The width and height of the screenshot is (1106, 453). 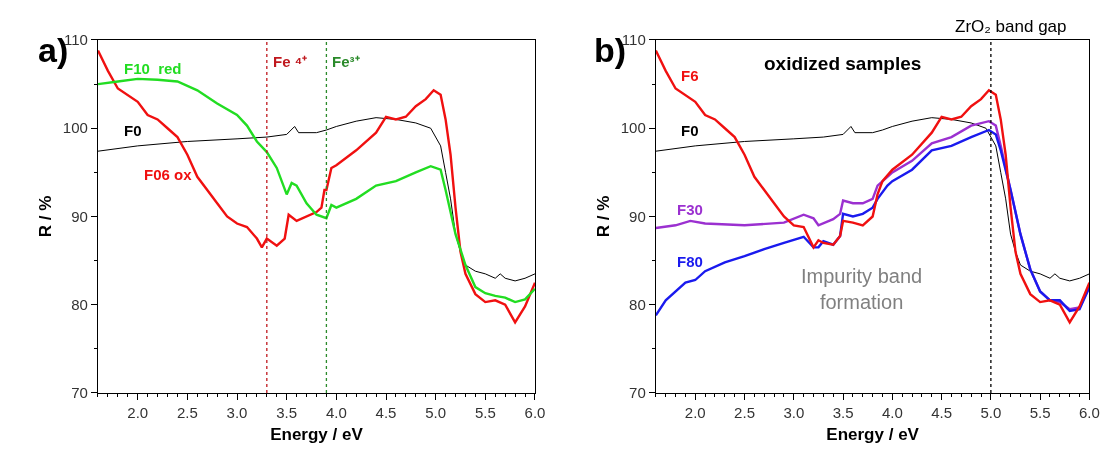 I want to click on text: oxidized samples, so click(x=843, y=63).